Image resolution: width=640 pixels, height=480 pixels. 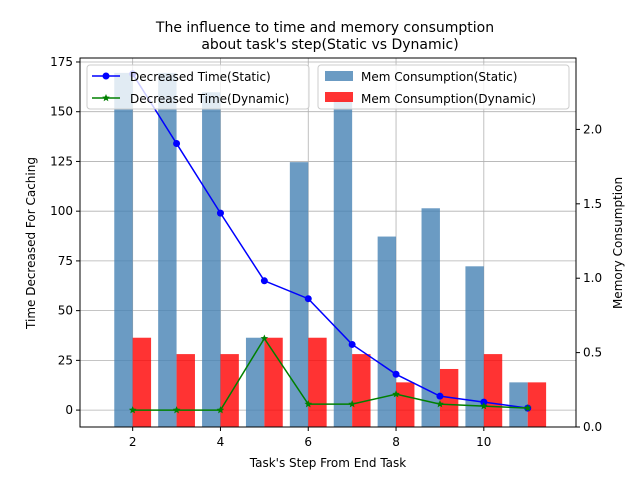 I want to click on y-left-tick-label: 75, so click(x=65, y=261).